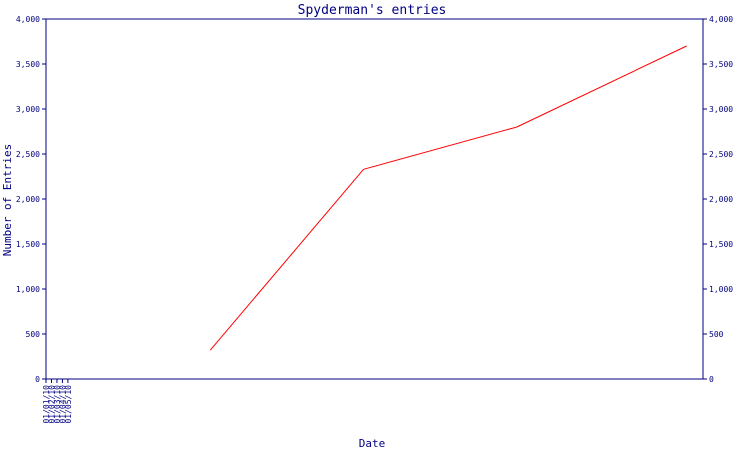  Describe the element at coordinates (62, 404) in the screenshot. I see `x-tick-label: 01/04/10` at that location.